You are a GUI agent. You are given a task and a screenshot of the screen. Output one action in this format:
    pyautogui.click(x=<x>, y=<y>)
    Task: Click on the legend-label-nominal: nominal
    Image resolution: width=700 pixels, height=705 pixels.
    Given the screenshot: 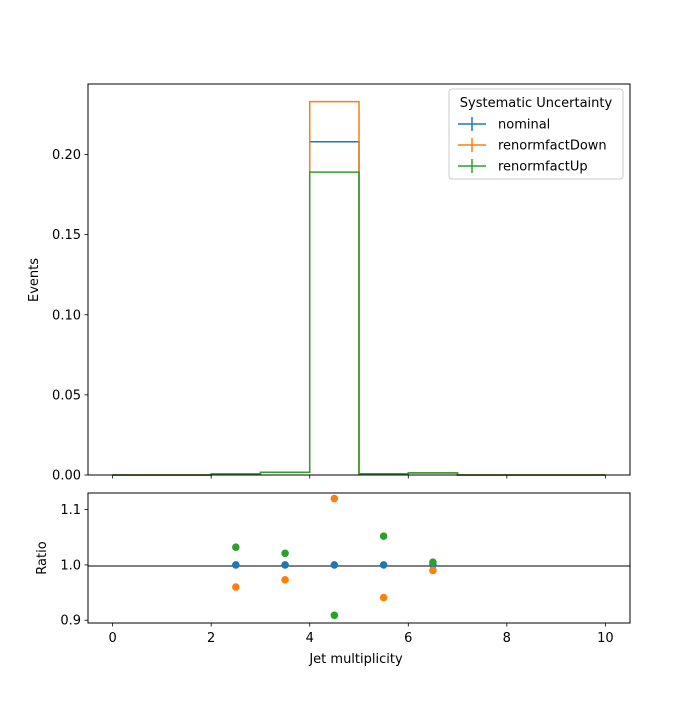 What is the action you would take?
    pyautogui.click(x=524, y=125)
    